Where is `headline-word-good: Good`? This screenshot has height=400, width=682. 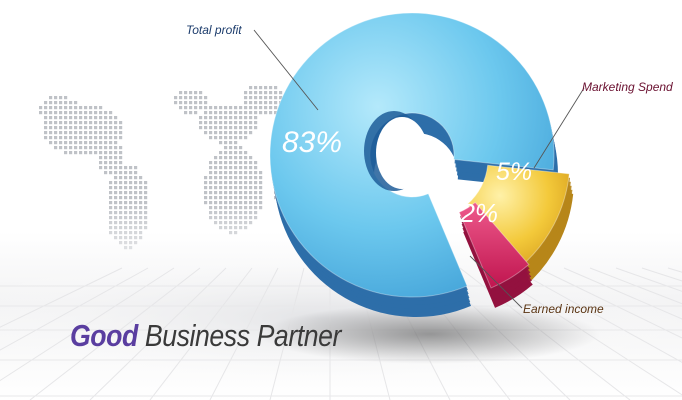
headline-word-good: Good is located at coordinates (104, 335).